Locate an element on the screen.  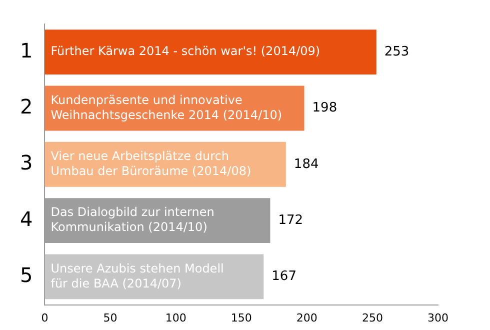
y-tick-label: 3 is located at coordinates (26, 162).